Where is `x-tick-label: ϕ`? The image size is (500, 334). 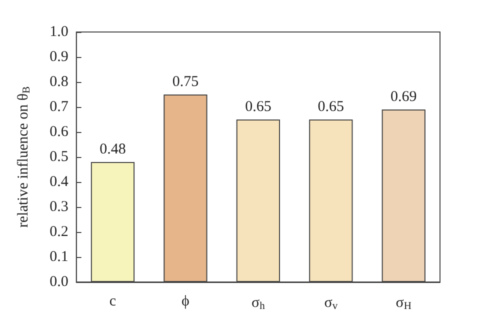
x-tick-label: ϕ is located at coordinates (186, 302).